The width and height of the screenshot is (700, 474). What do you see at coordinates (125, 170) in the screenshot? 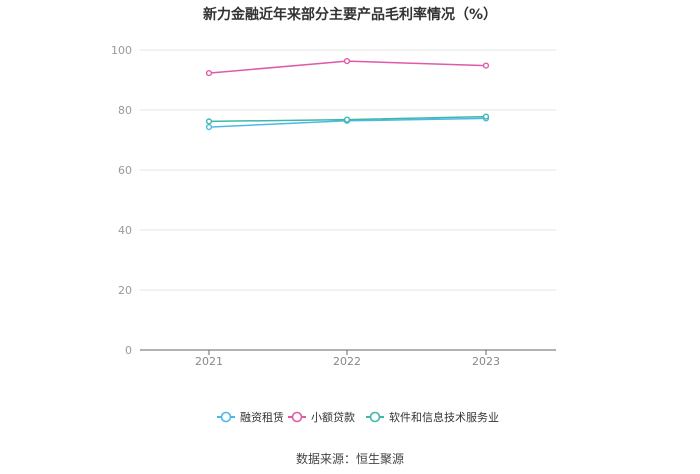
I see `y-tick-label: 60` at bounding box center [125, 170].